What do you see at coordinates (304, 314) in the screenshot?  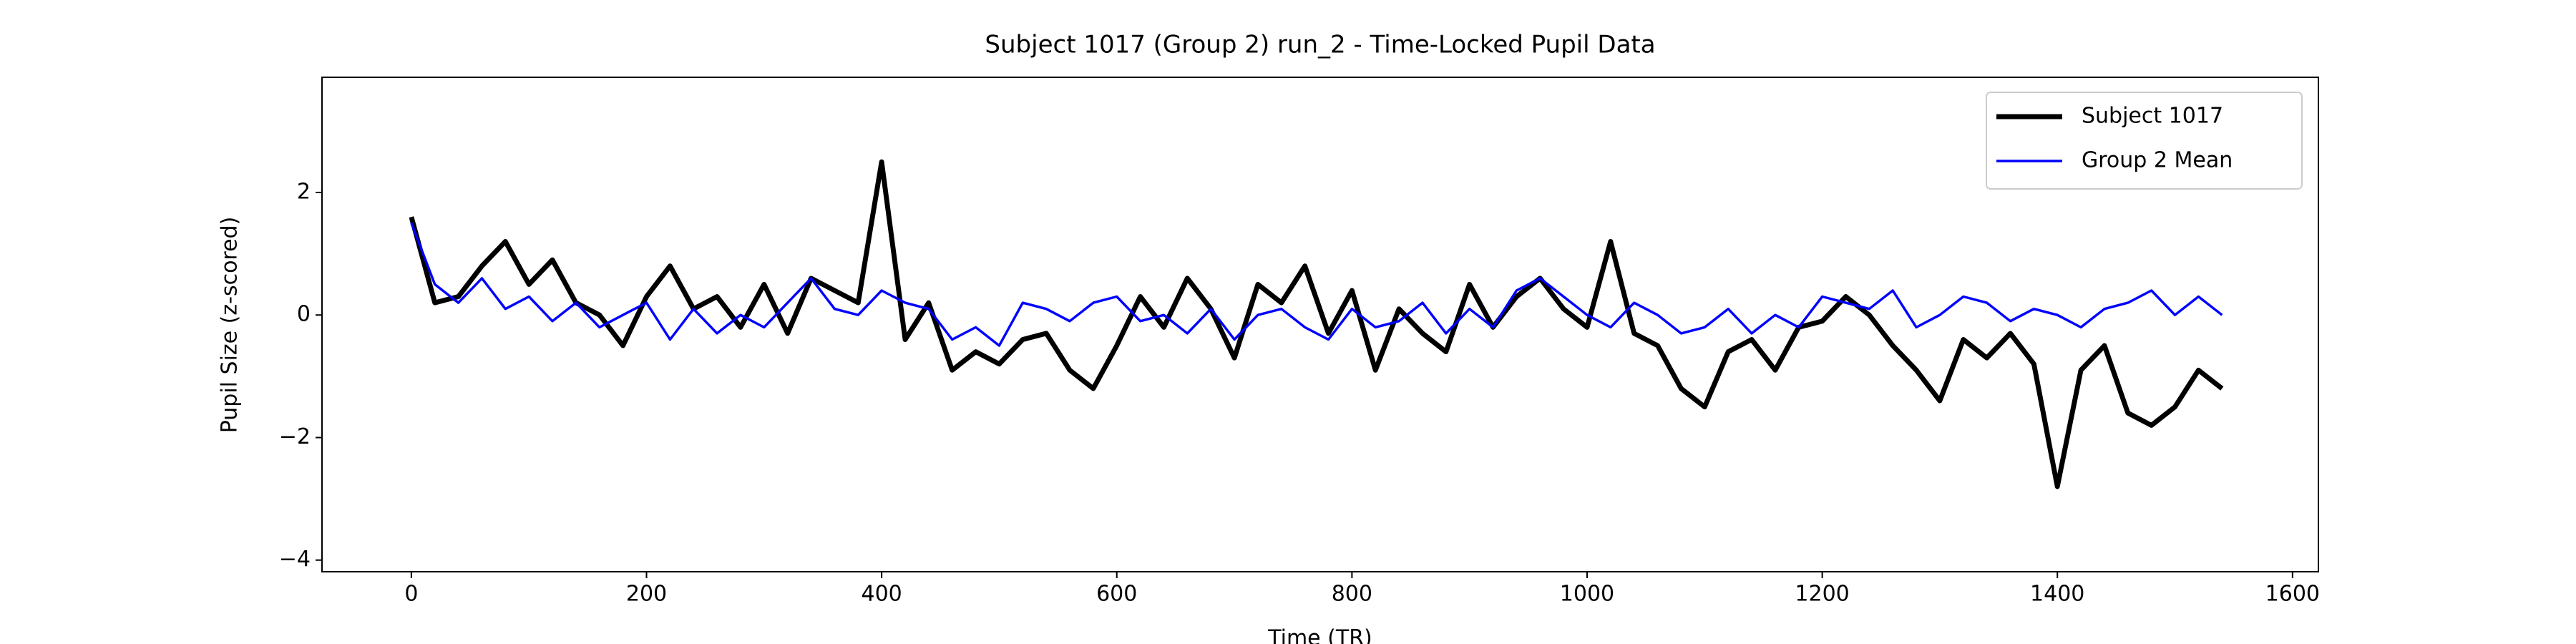 I see `y-tick-label: 0` at bounding box center [304, 314].